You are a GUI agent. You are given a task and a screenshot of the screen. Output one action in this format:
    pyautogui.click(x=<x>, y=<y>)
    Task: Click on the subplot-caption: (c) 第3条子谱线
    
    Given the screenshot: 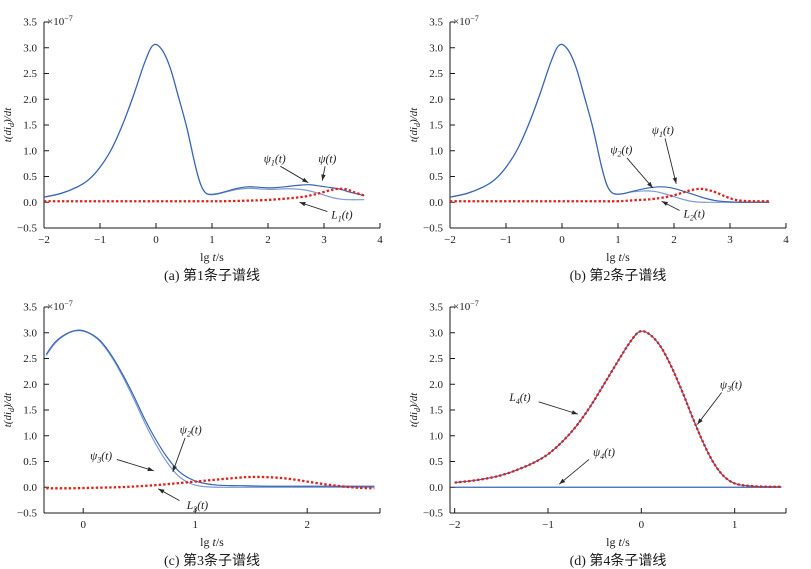 What is the action you would take?
    pyautogui.click(x=212, y=560)
    